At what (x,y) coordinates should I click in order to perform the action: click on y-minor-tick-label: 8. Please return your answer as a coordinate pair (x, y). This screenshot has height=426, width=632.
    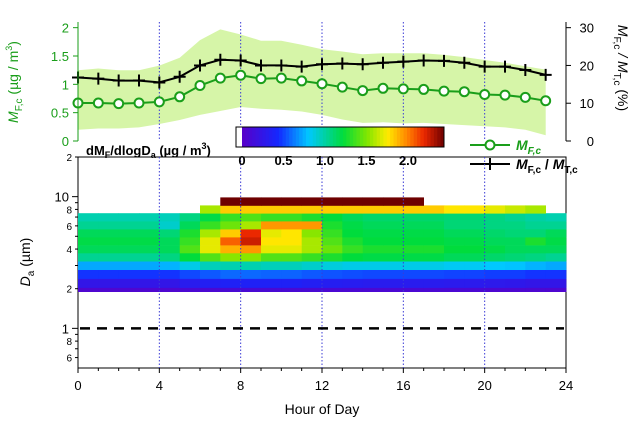
    Looking at the image, I should click on (69, 210).